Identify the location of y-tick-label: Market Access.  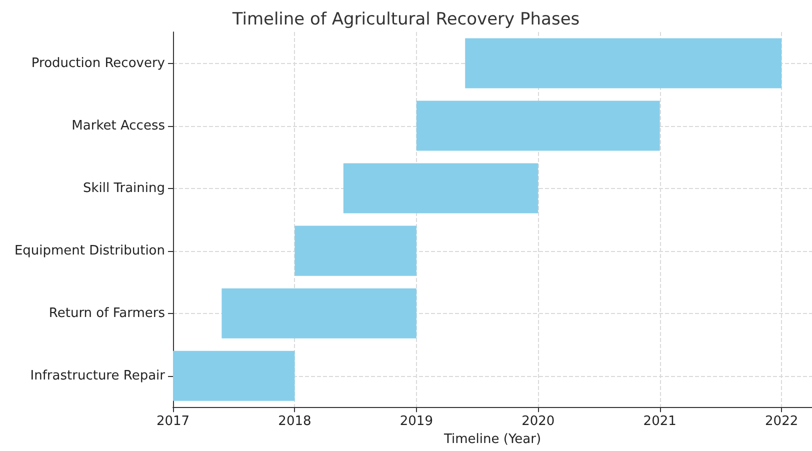
(119, 126).